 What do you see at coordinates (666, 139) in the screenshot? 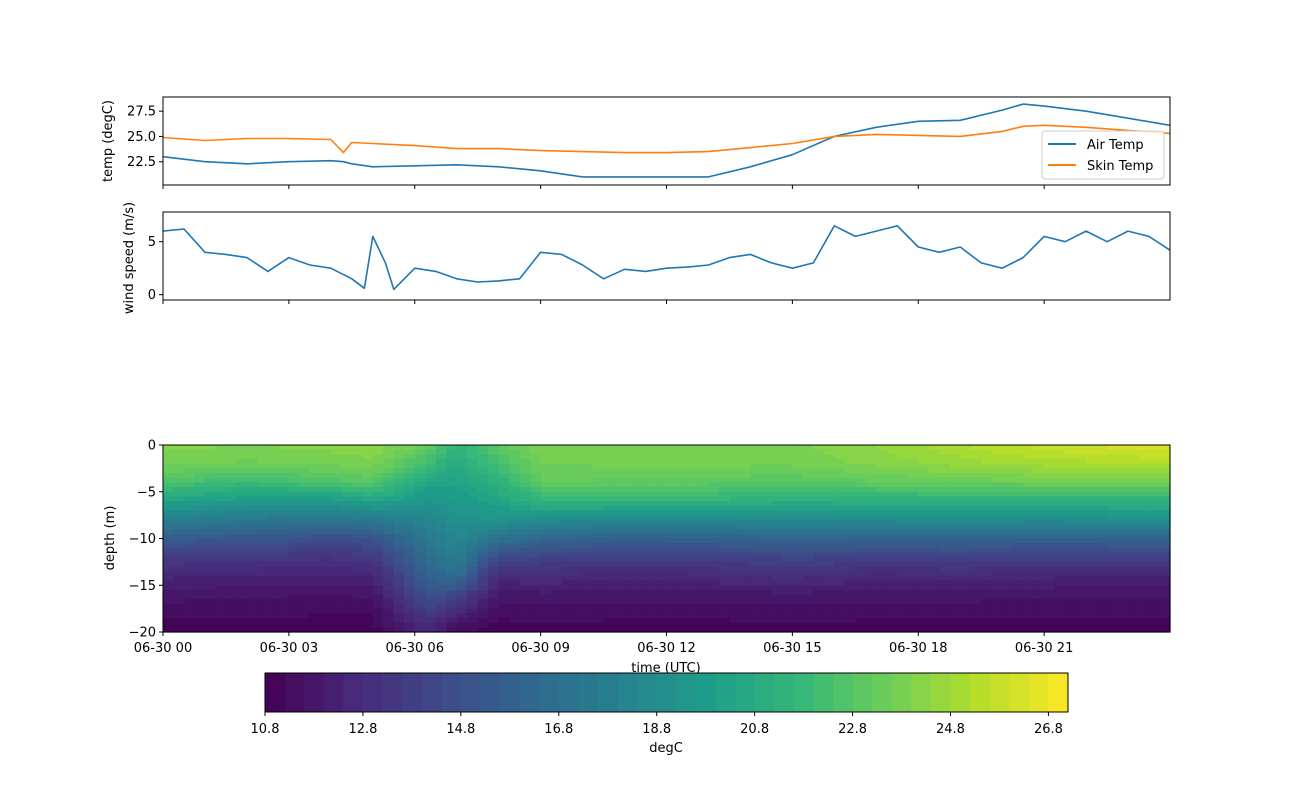
I see `series-line-skin-temp` at bounding box center [666, 139].